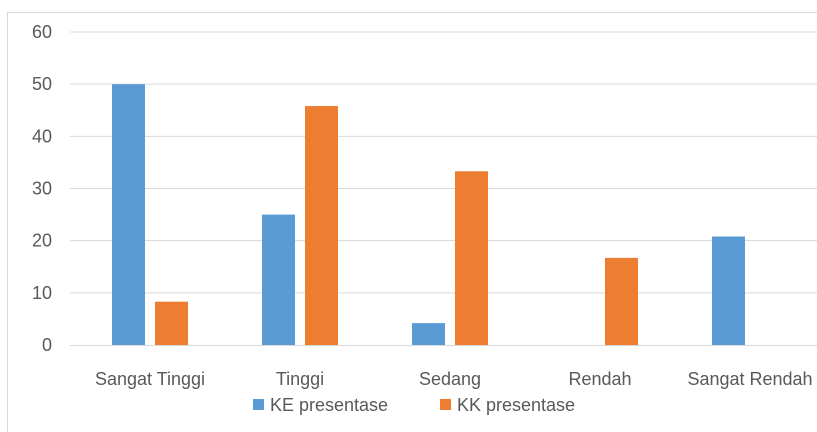 This screenshot has height=432, width=817. What do you see at coordinates (128, 215) in the screenshot?
I see `bar-ke-sangat-tinggi` at bounding box center [128, 215].